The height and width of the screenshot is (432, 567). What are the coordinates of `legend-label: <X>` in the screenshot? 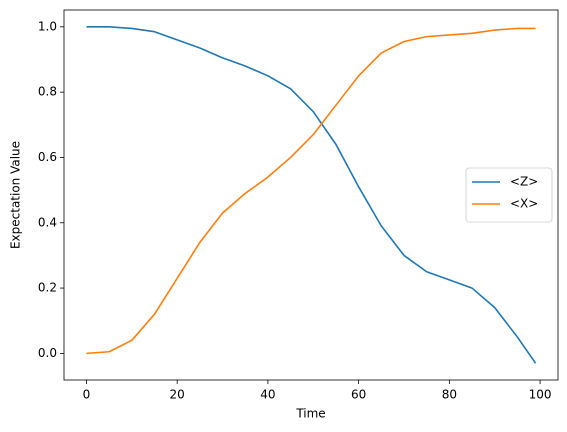 It's located at (524, 204).